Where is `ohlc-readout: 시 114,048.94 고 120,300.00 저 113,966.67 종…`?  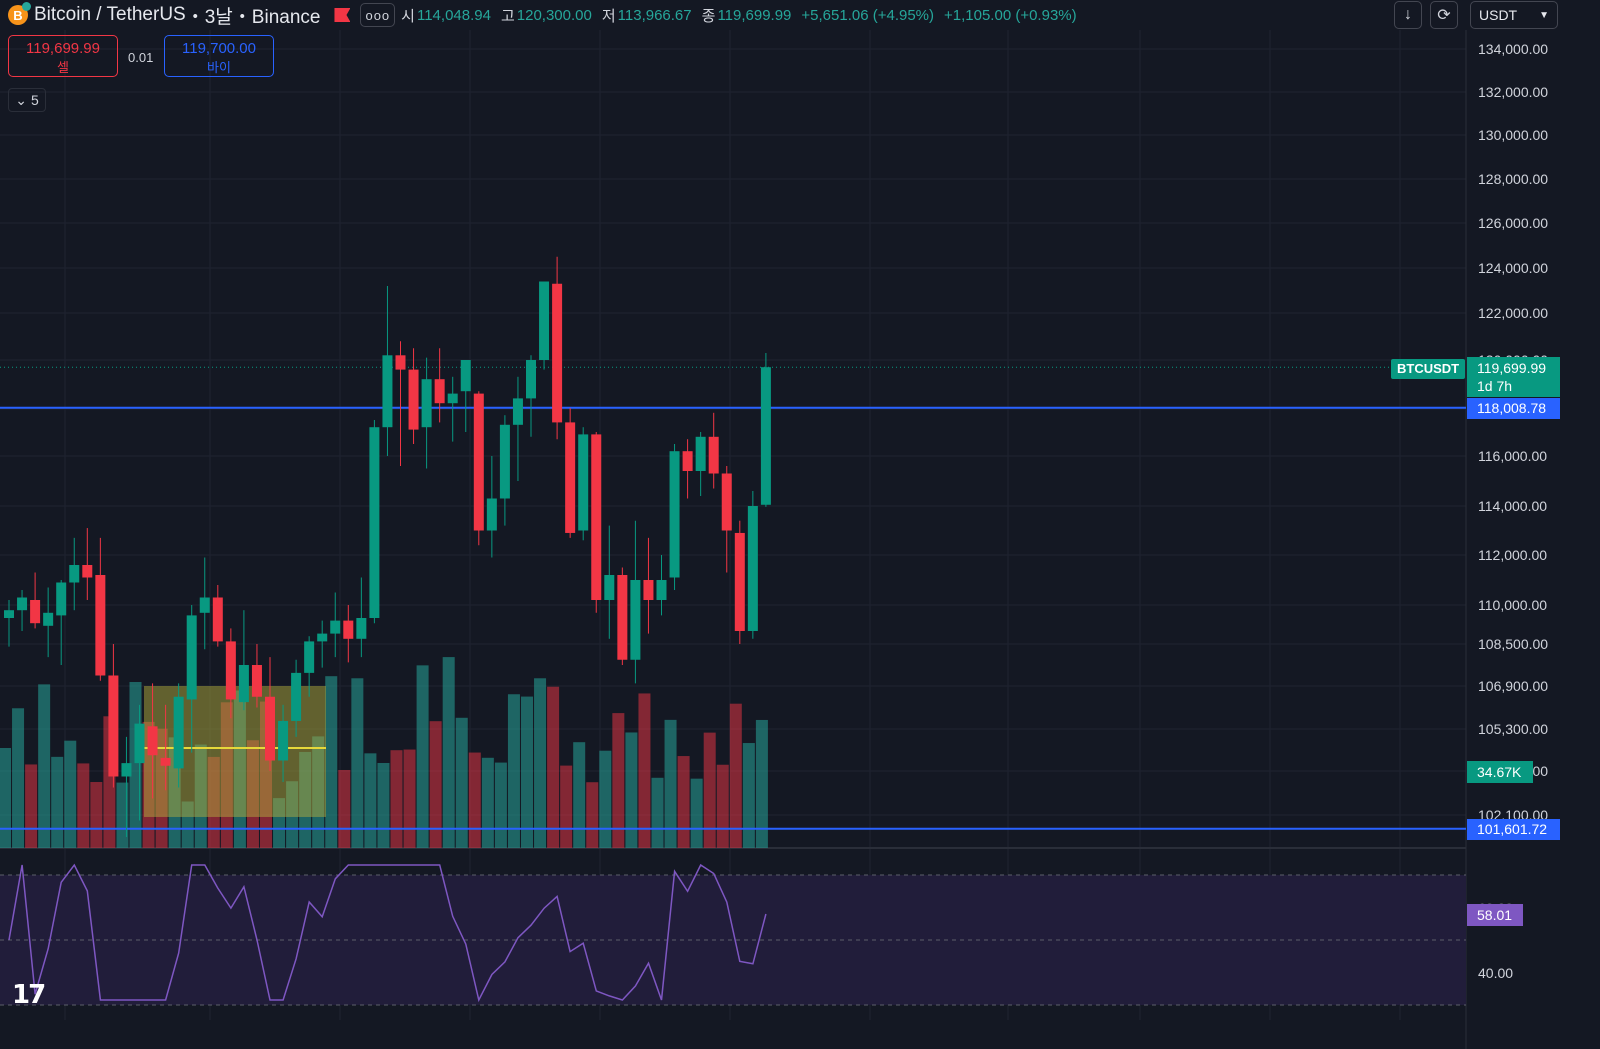 ohlc-readout: 시 114,048.94 고 120,300.00 저 113,966.67 종… is located at coordinates (743, 15).